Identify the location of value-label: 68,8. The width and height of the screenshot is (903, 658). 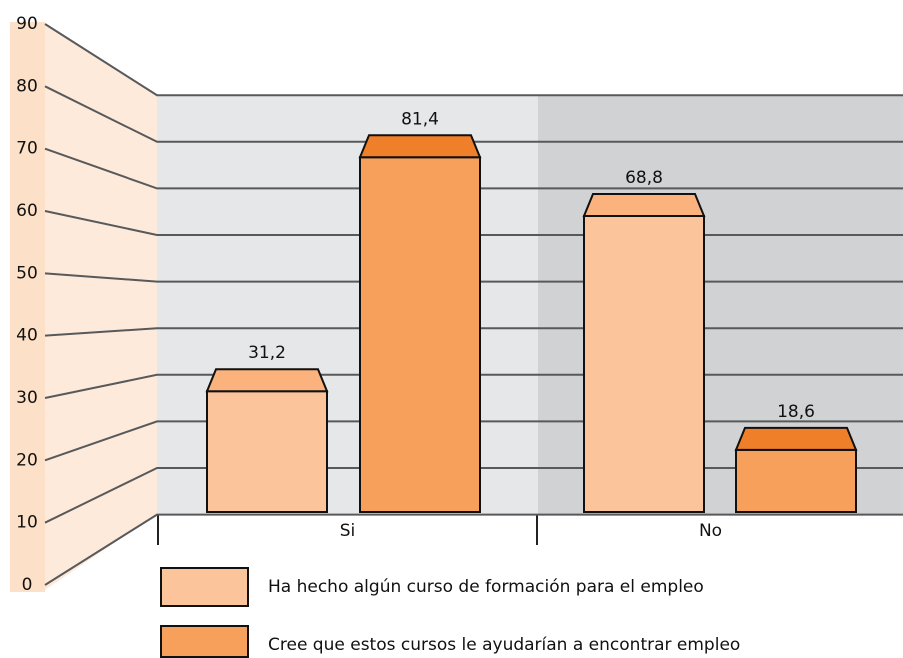
(644, 178).